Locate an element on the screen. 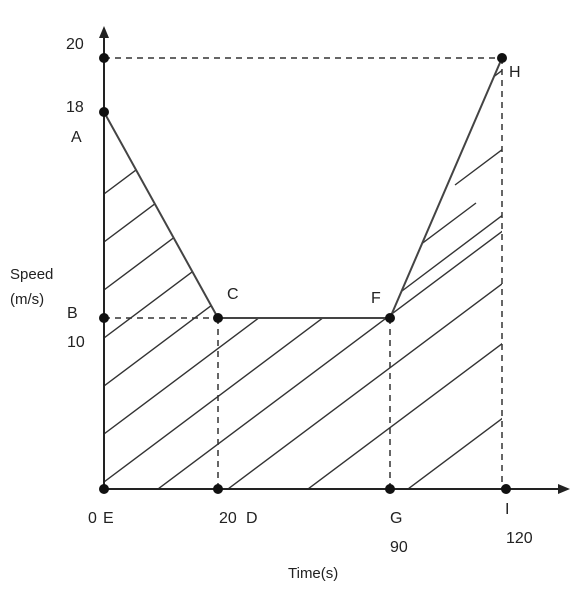 The width and height of the screenshot is (579, 594). label-b: B is located at coordinates (72, 313).